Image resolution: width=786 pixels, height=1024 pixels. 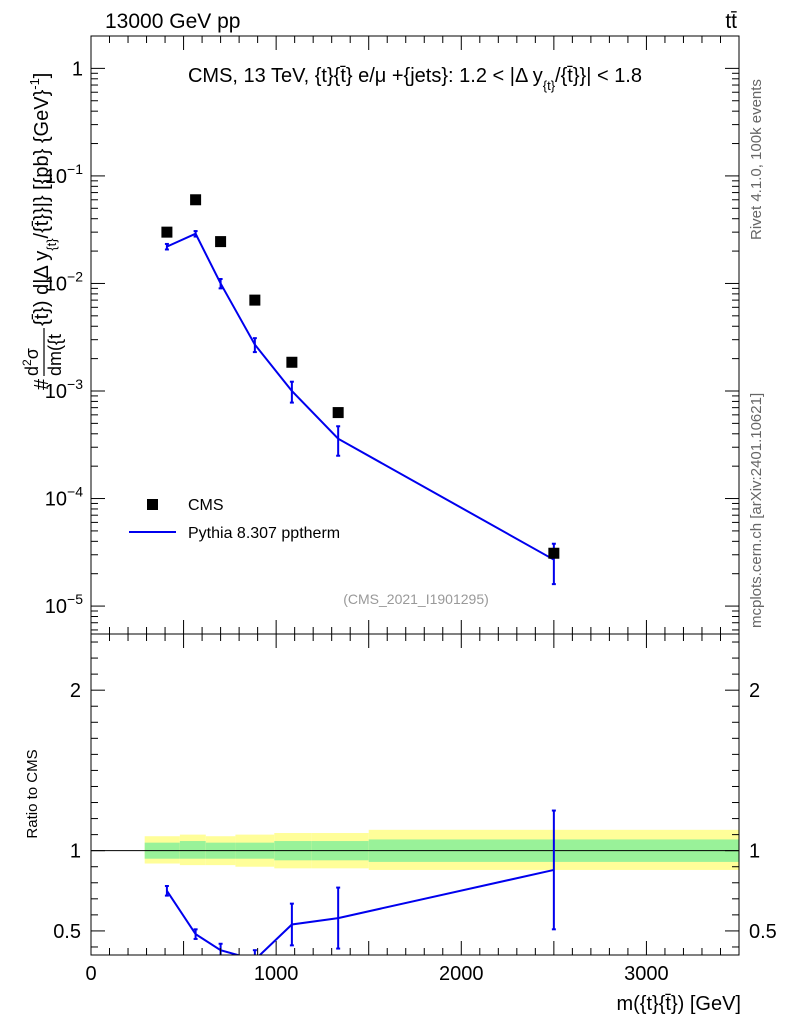 I want to click on ratio-y-tick-label-right: 0.5, so click(x=763, y=932).